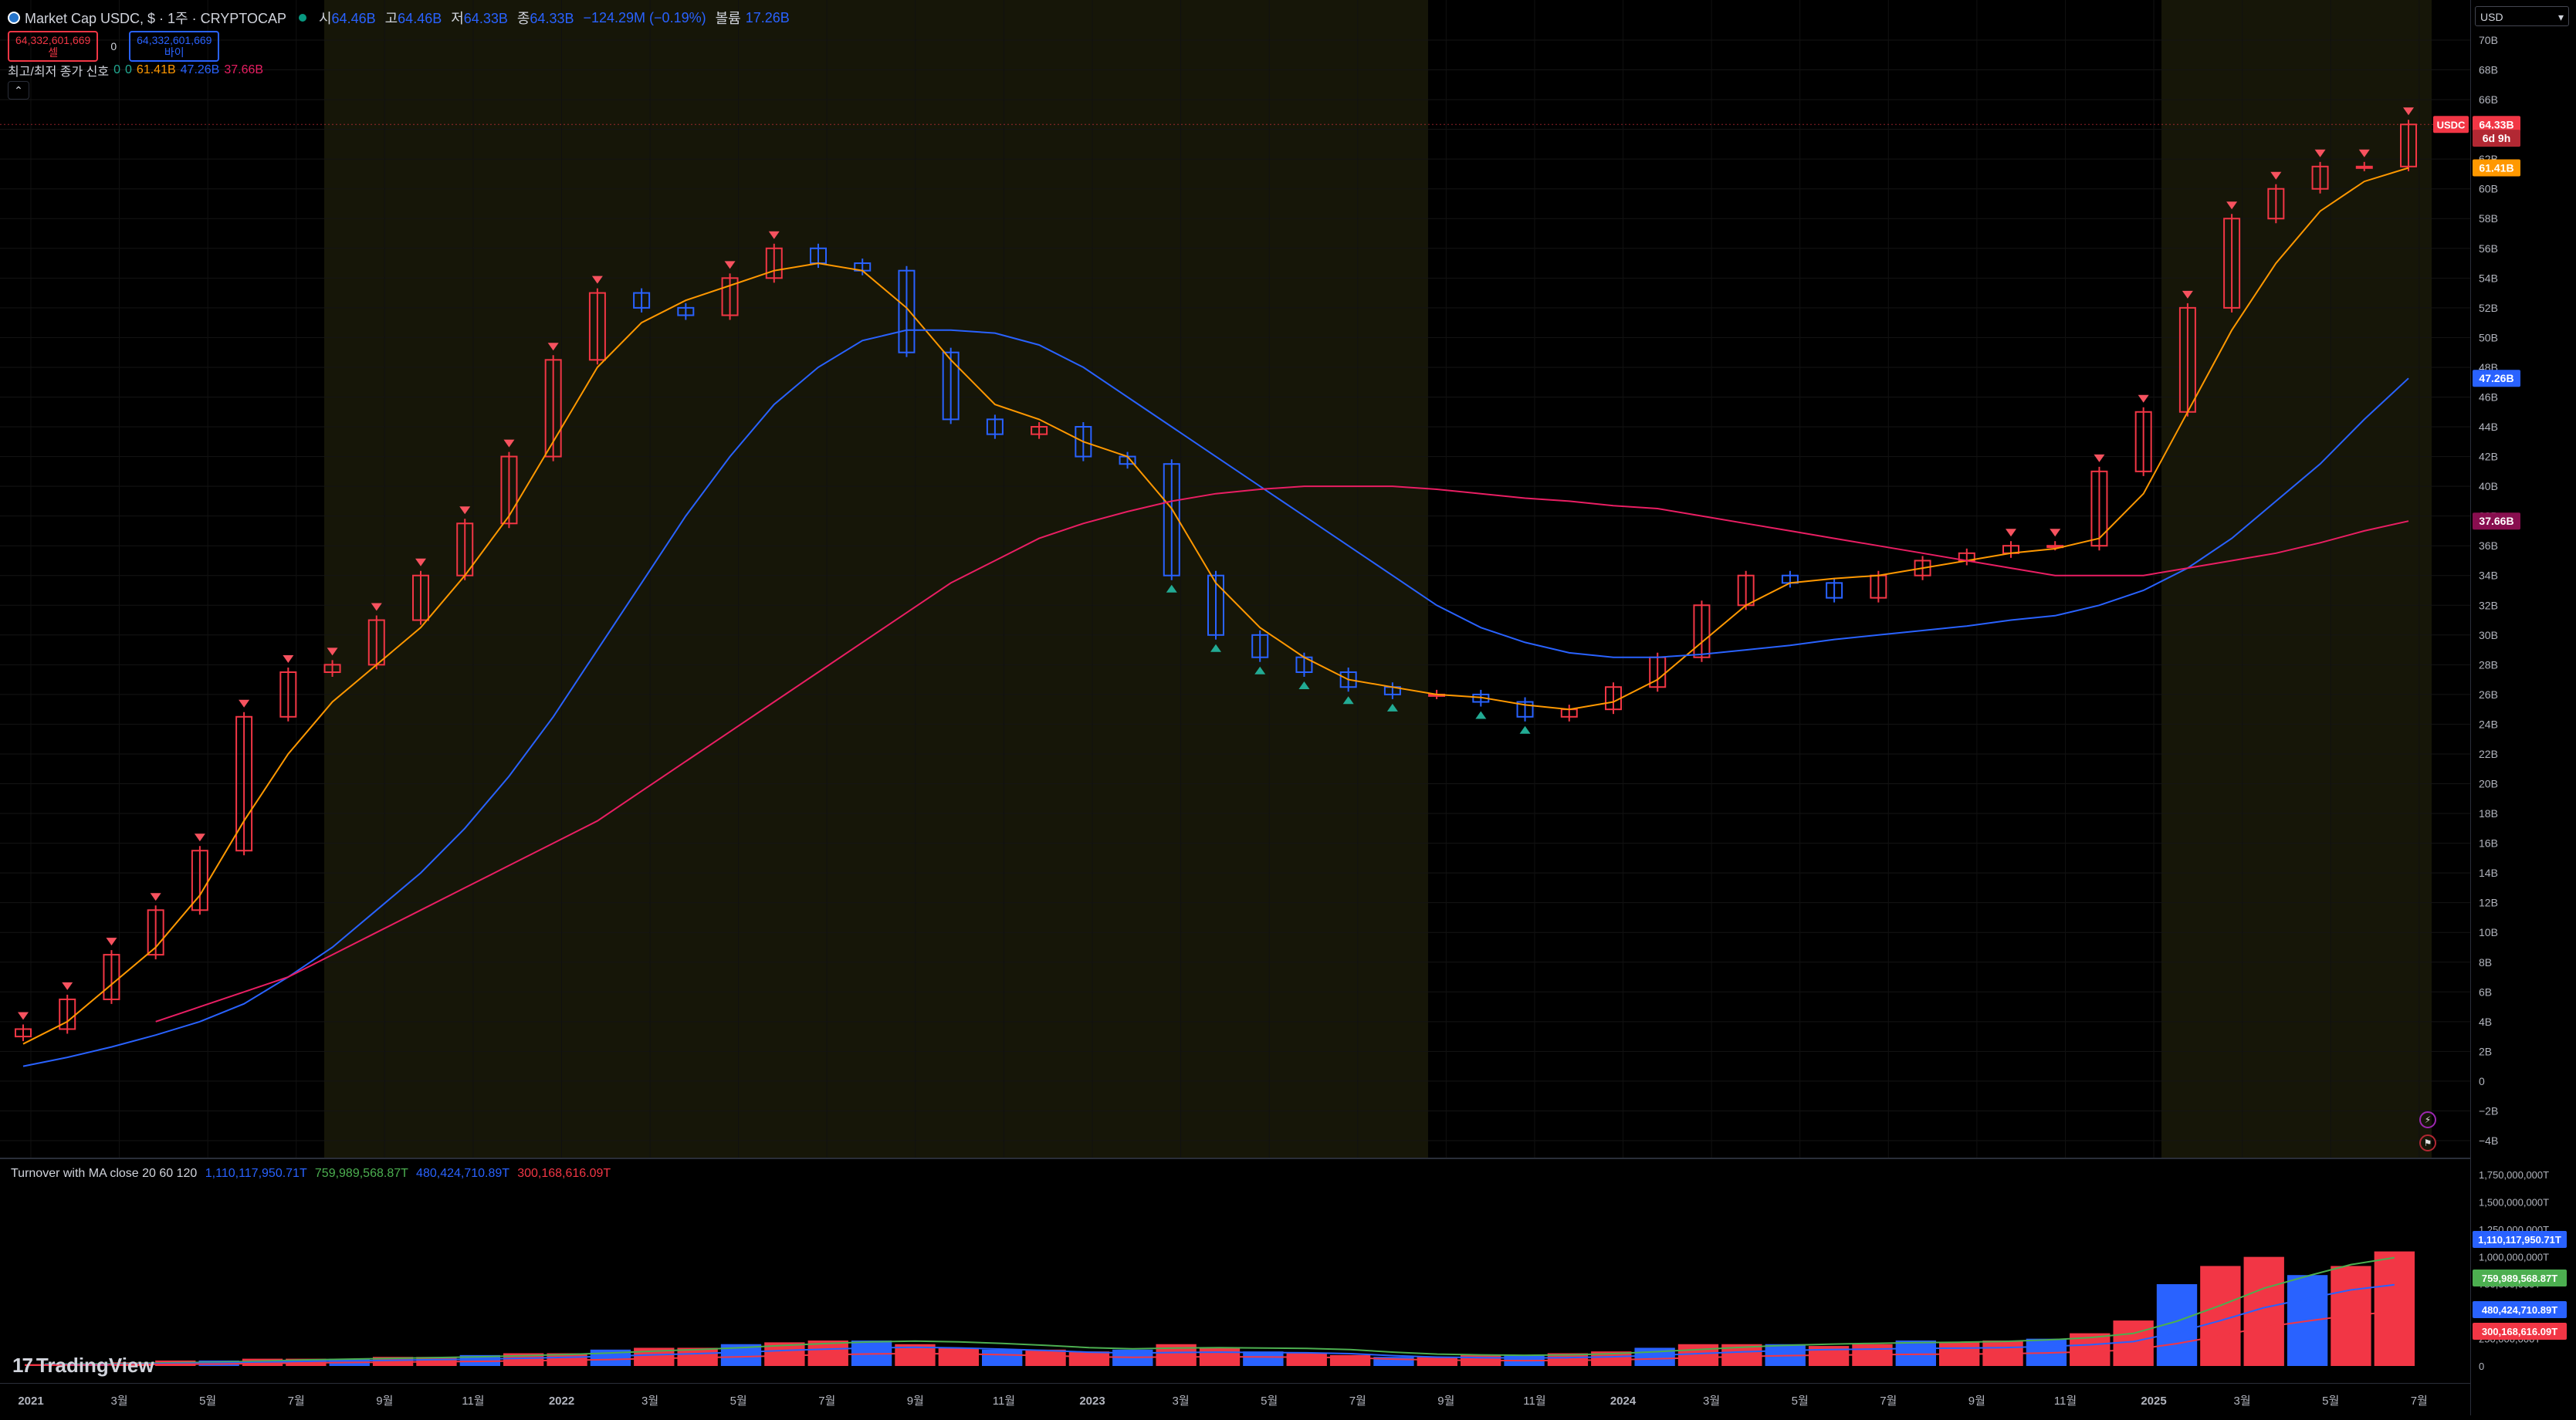 This screenshot has height=1420, width=2576. What do you see at coordinates (401, 70) in the screenshot?
I see `indicator-row: 최고/최저 종가 신호 0 0 61.41B 47.26B 37.66B` at bounding box center [401, 70].